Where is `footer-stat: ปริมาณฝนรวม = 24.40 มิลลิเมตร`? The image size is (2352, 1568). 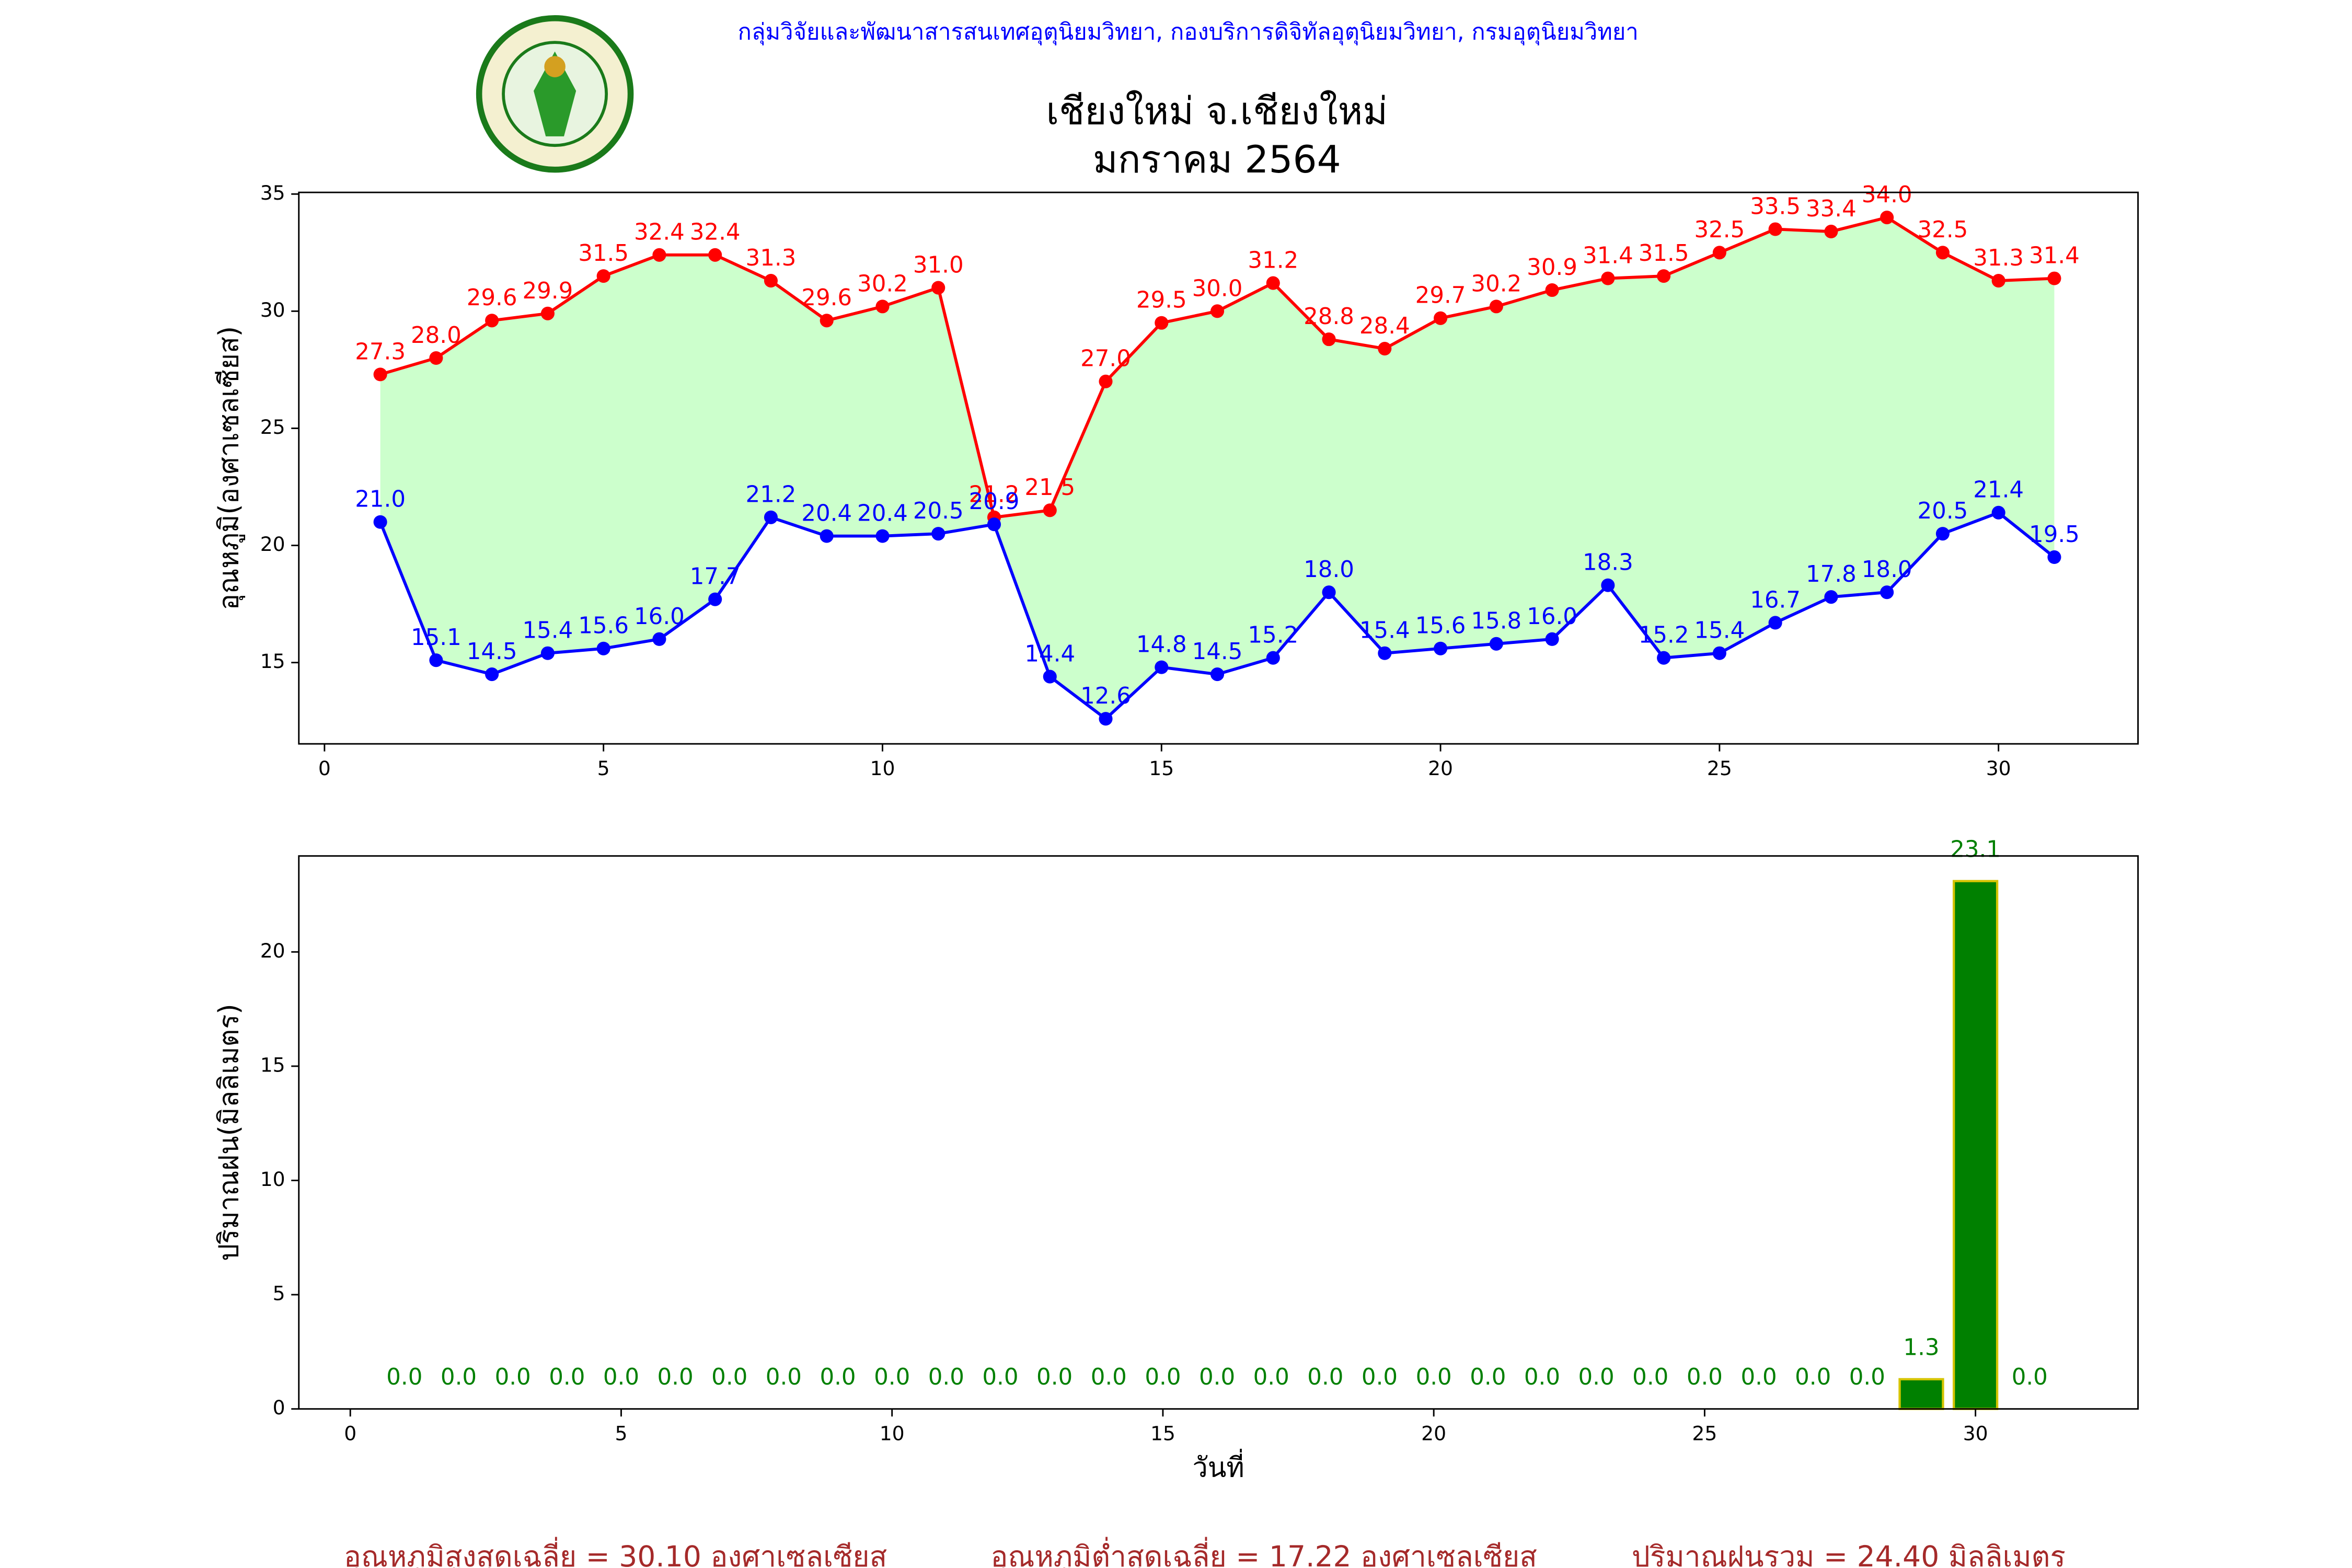 footer-stat: ปริมาณฝนรวม = 24.40 มิลลิเมตร is located at coordinates (1849, 1554).